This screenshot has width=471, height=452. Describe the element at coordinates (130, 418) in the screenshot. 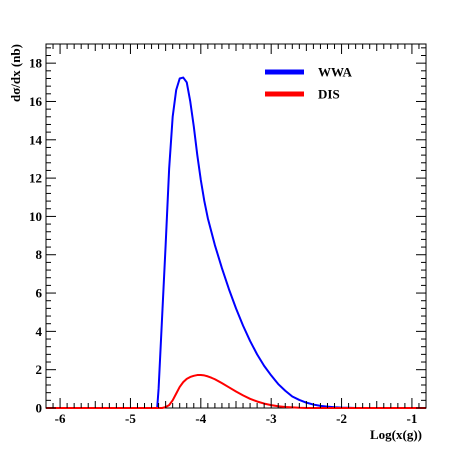

I see `x-tick-label: -5` at that location.